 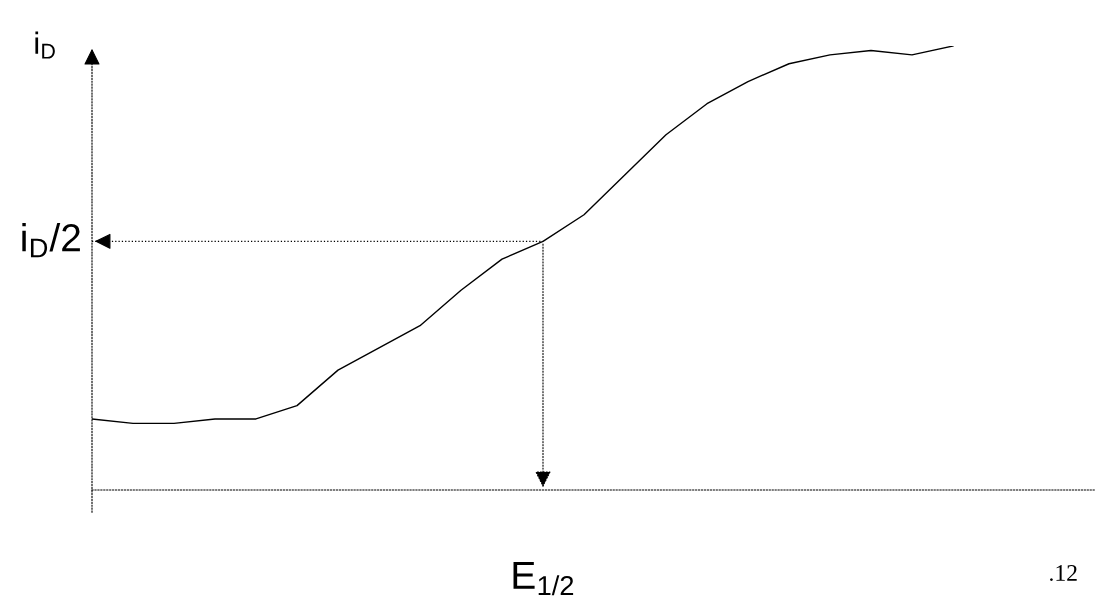 What do you see at coordinates (45, 45) in the screenshot?
I see `y-axis-title: i$_{D}$` at bounding box center [45, 45].